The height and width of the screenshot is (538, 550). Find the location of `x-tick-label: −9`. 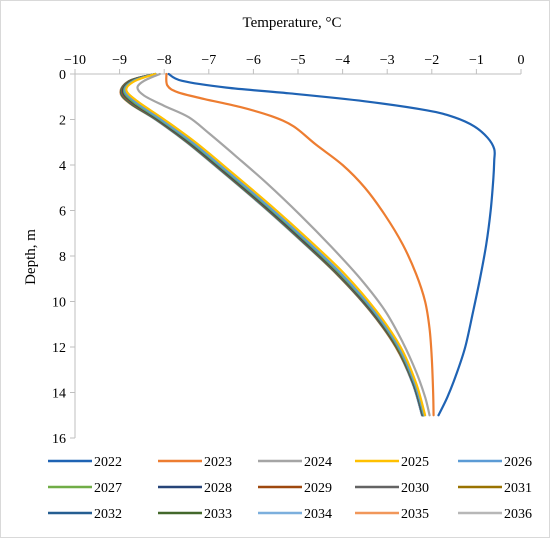

x-tick-label: −9 is located at coordinates (119, 60).